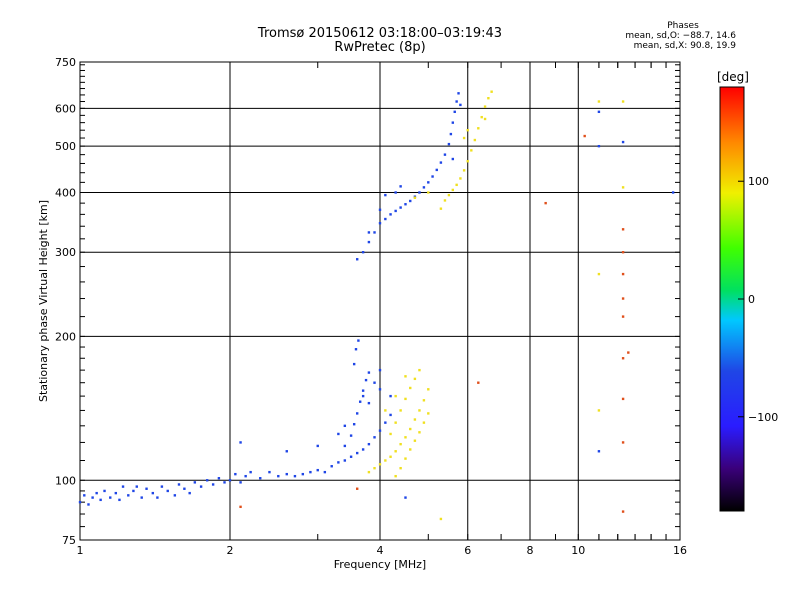 Image resolution: width=800 pixels, height=600 pixels. I want to click on y-tick-label: 200, so click(65, 336).